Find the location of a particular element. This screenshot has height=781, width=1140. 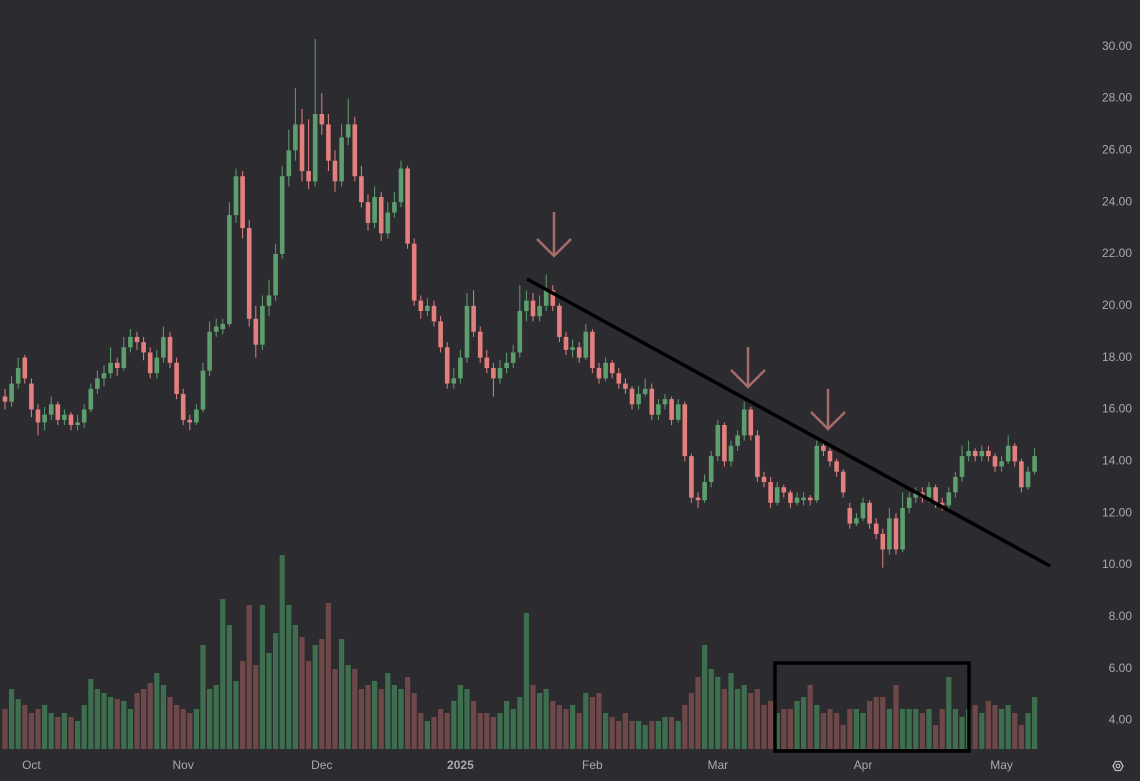

x-tick-label: Dec is located at coordinates (321, 765).